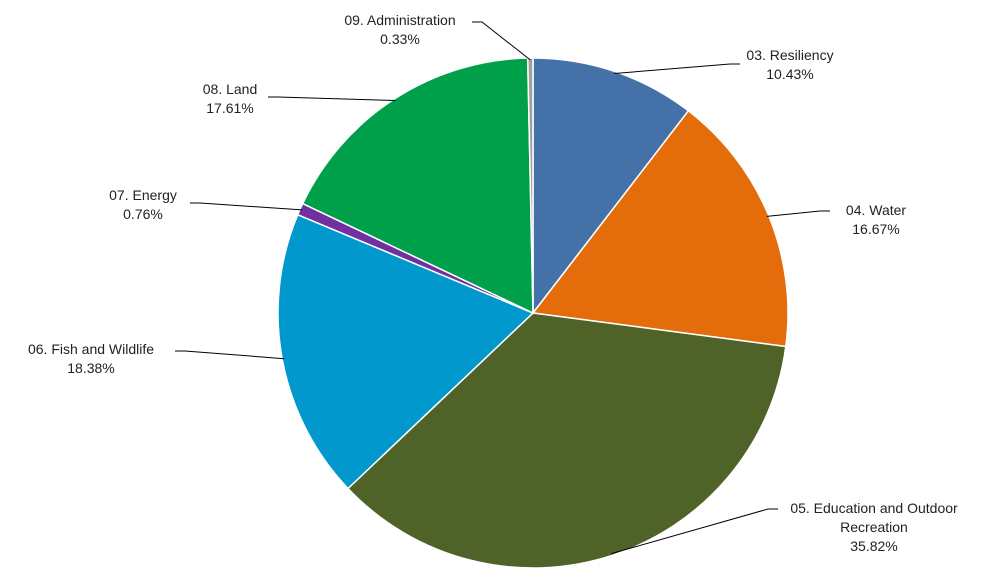 The image size is (1002, 573). What do you see at coordinates (798, 213) in the screenshot?
I see `leader-line-water` at bounding box center [798, 213].